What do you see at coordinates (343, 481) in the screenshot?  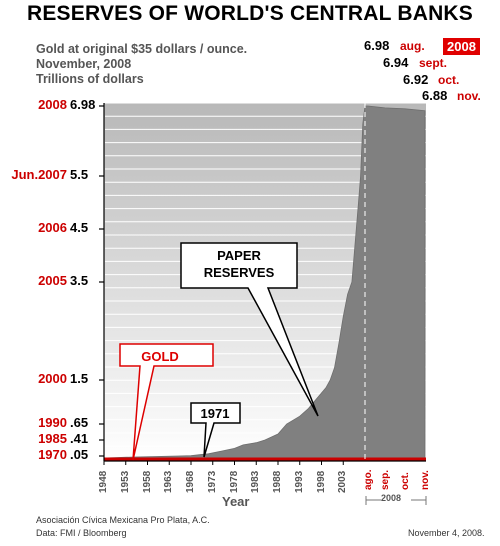 I see `x-tick-label-2003: 2003` at bounding box center [343, 481].